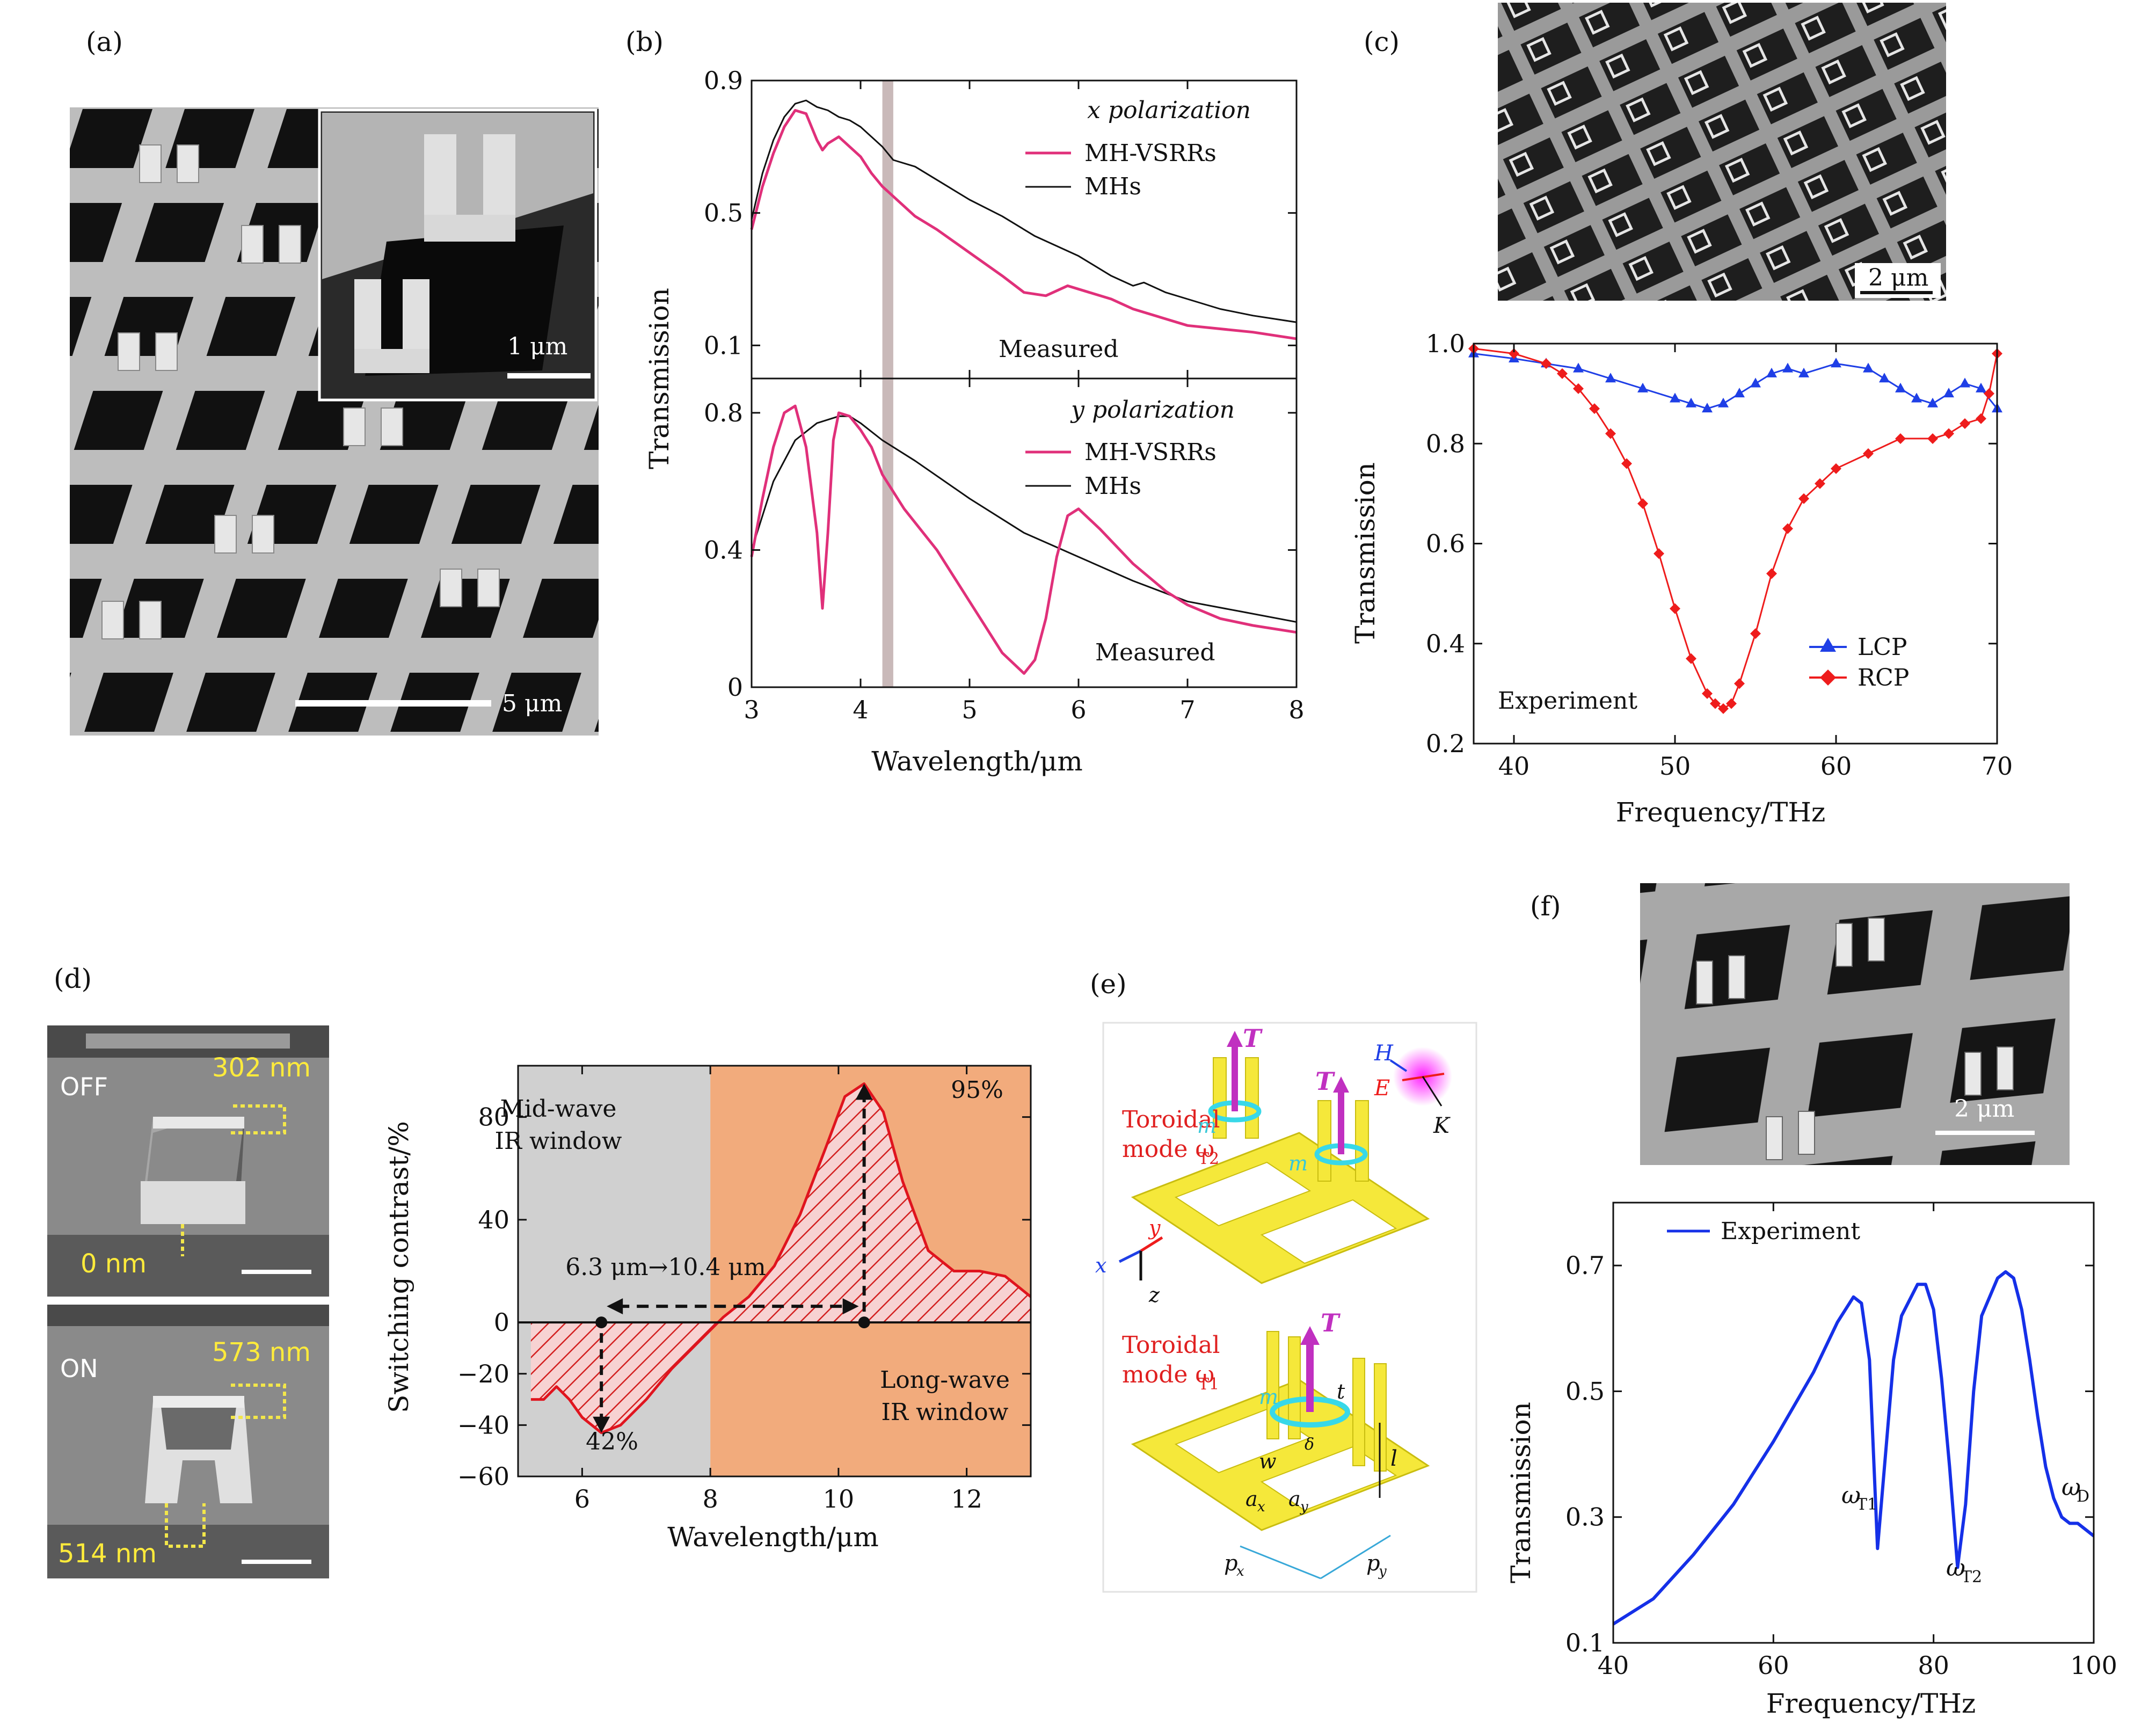 Image resolution: width=2156 pixels, height=1725 pixels. What do you see at coordinates (1296, 709) in the screenshot?
I see `b-bot-xtick-label: 8` at bounding box center [1296, 709].